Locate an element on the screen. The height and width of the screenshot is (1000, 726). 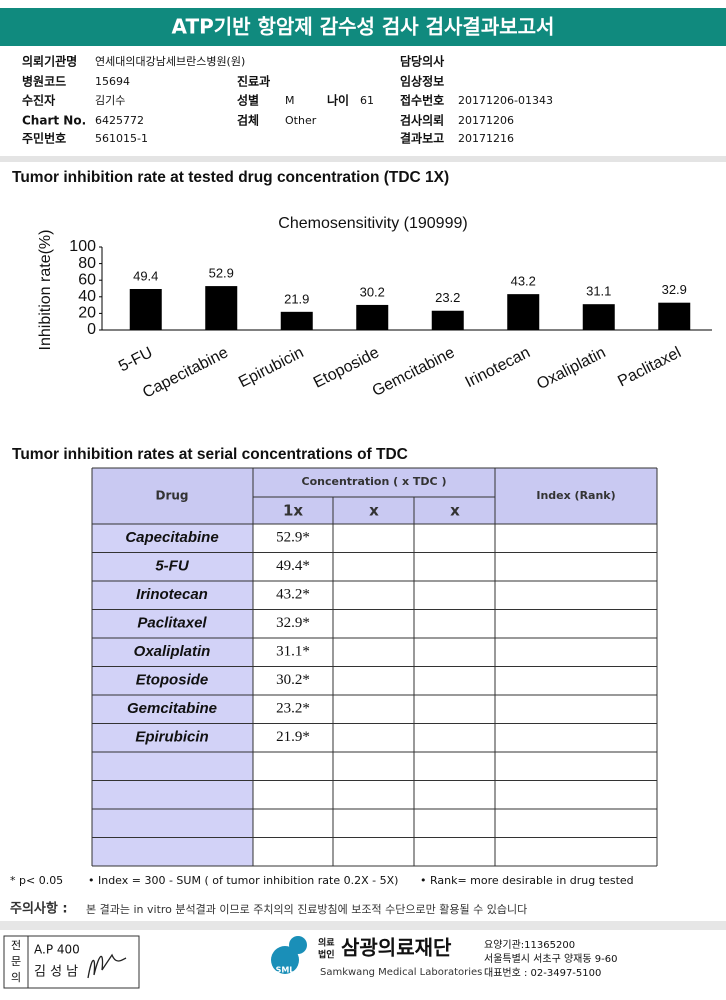
table-value: 43.2* is located at coordinates (293, 595).